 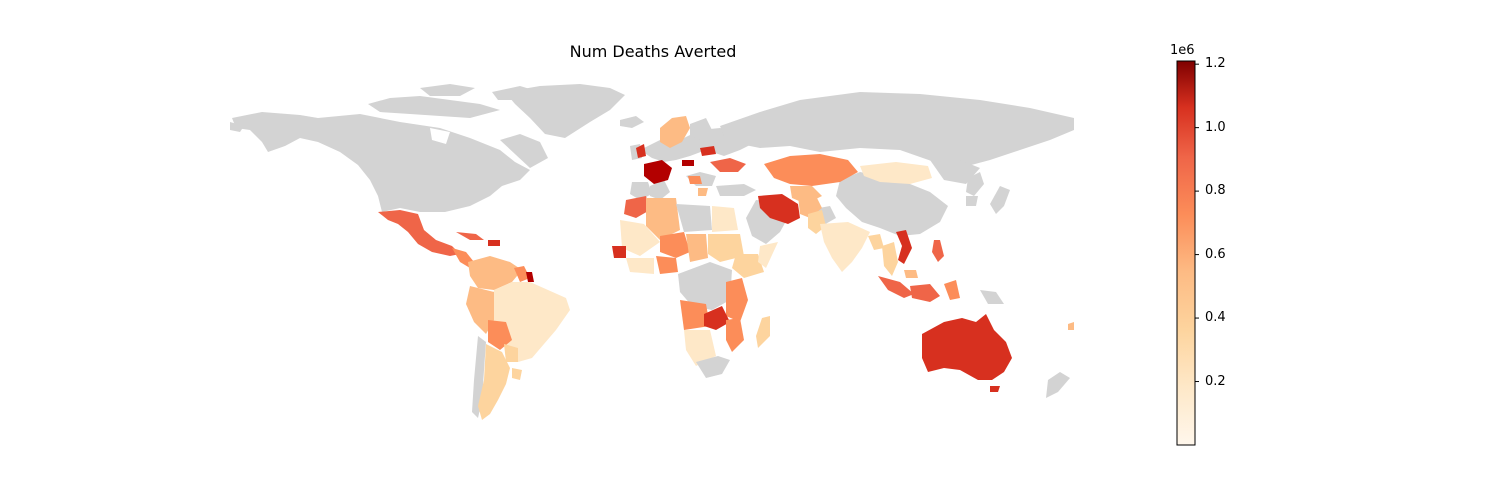 What do you see at coordinates (725, 219) in the screenshot?
I see `region-egypt` at bounding box center [725, 219].